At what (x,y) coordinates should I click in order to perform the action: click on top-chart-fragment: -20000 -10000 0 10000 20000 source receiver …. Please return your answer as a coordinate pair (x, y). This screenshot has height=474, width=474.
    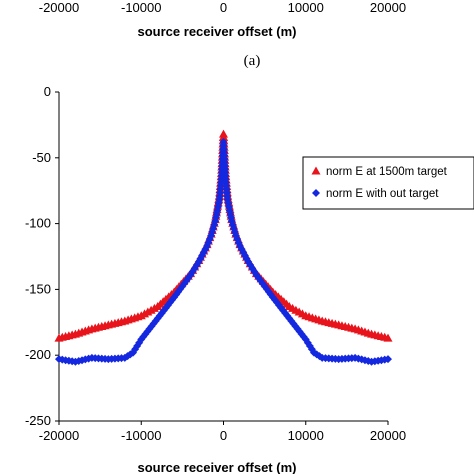
    Looking at the image, I should click on (222, 34).